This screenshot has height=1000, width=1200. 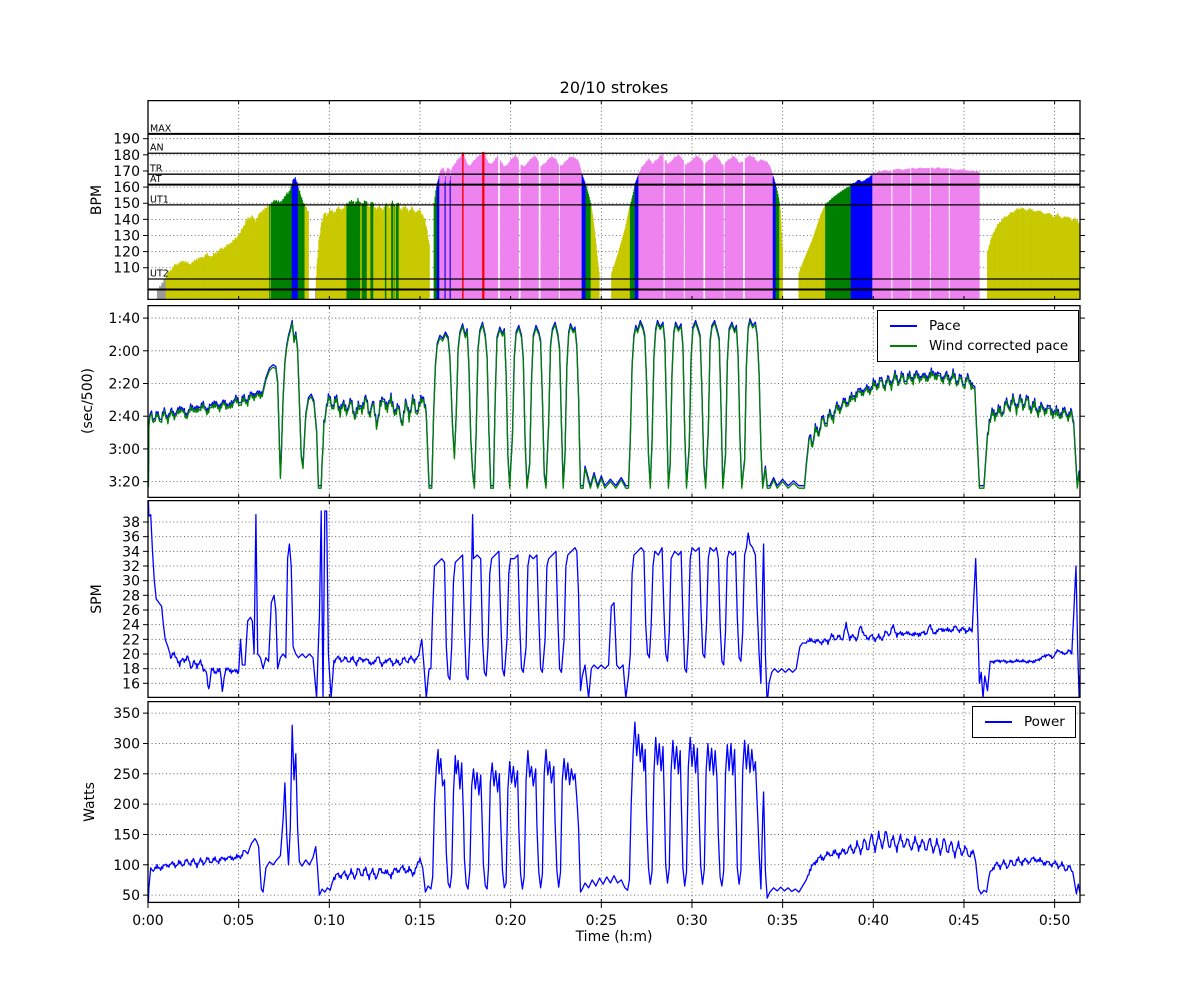 I want to click on pace-axis-label: (sec/500), so click(x=88, y=401).